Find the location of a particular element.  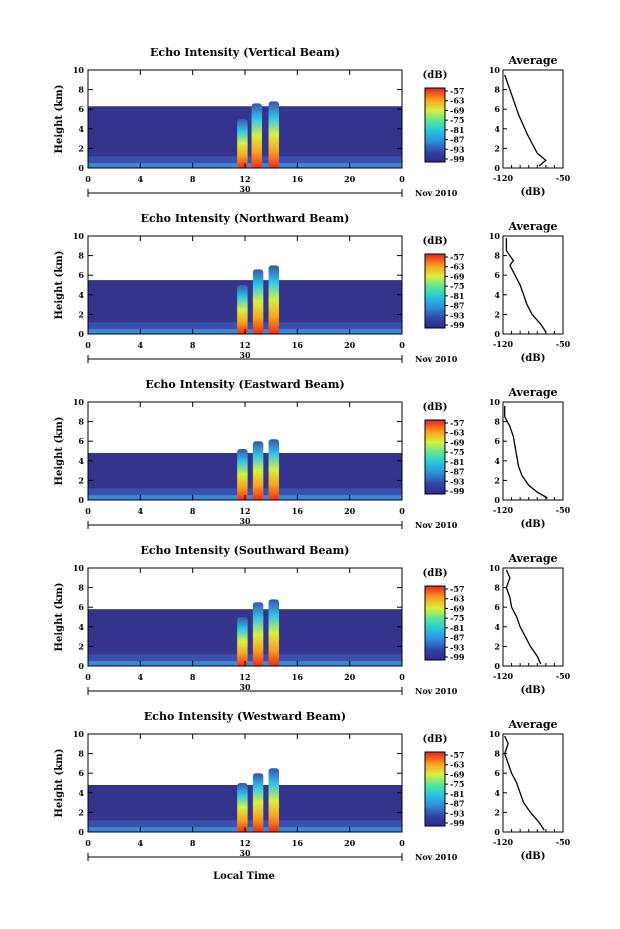

month-label: Nov 2010 is located at coordinates (436, 193).